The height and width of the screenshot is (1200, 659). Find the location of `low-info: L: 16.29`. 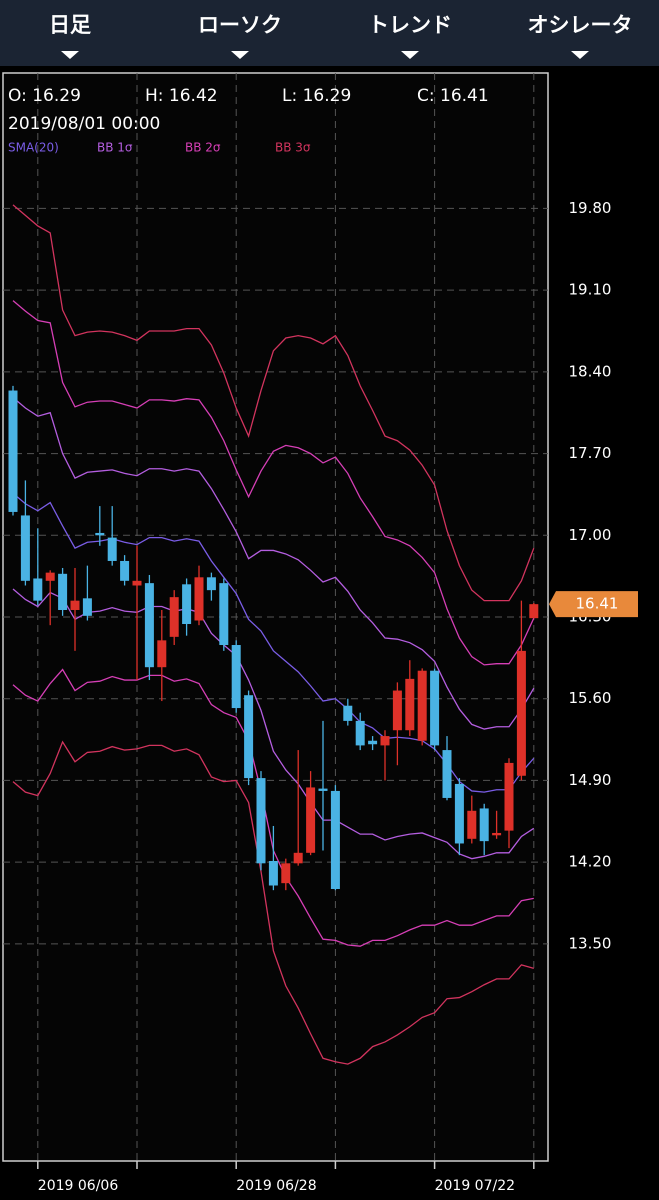

low-info: L: 16.29 is located at coordinates (316, 96).